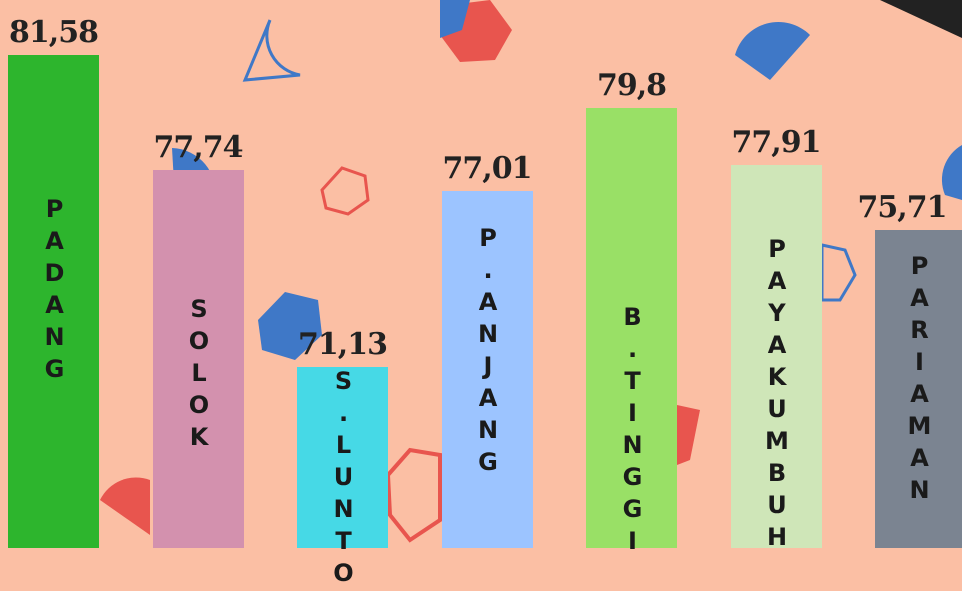 The width and height of the screenshot is (962, 591). I want to click on category-label: SOLOK, so click(199, 374).